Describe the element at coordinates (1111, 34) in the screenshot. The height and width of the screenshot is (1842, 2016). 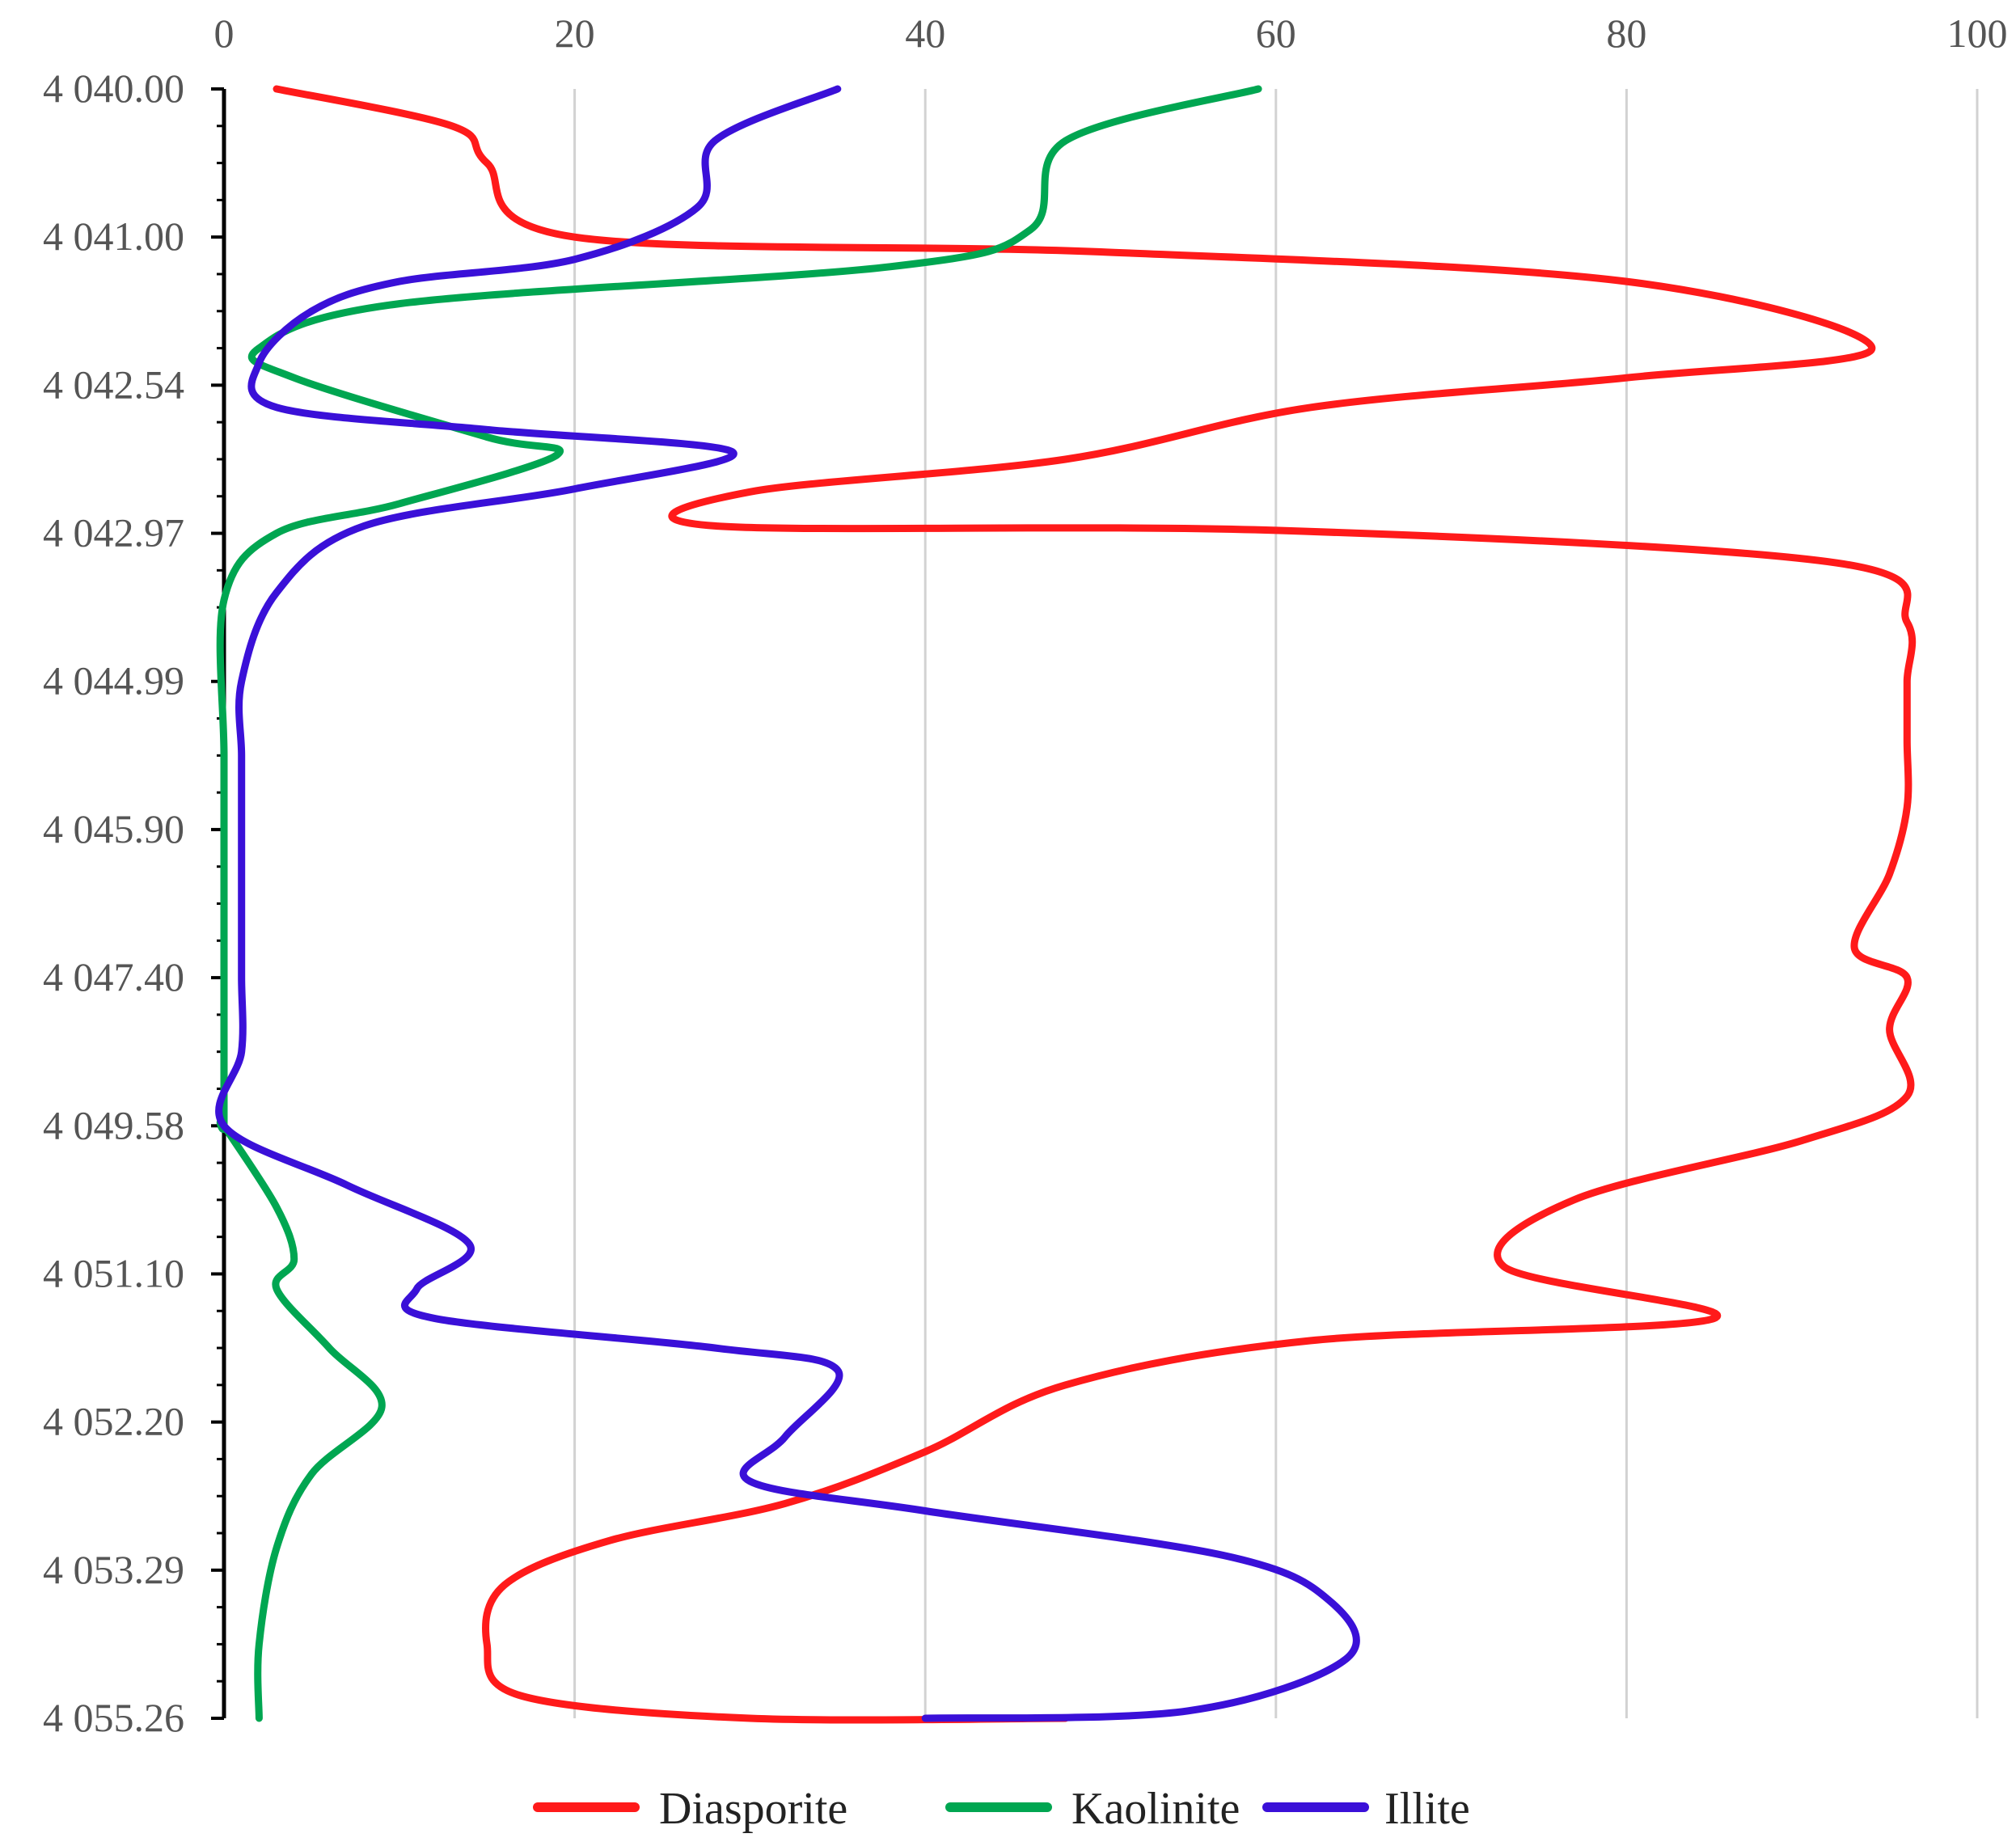
I see `x-axis-tick-labels: 0 20 40 60 80 100` at that location.